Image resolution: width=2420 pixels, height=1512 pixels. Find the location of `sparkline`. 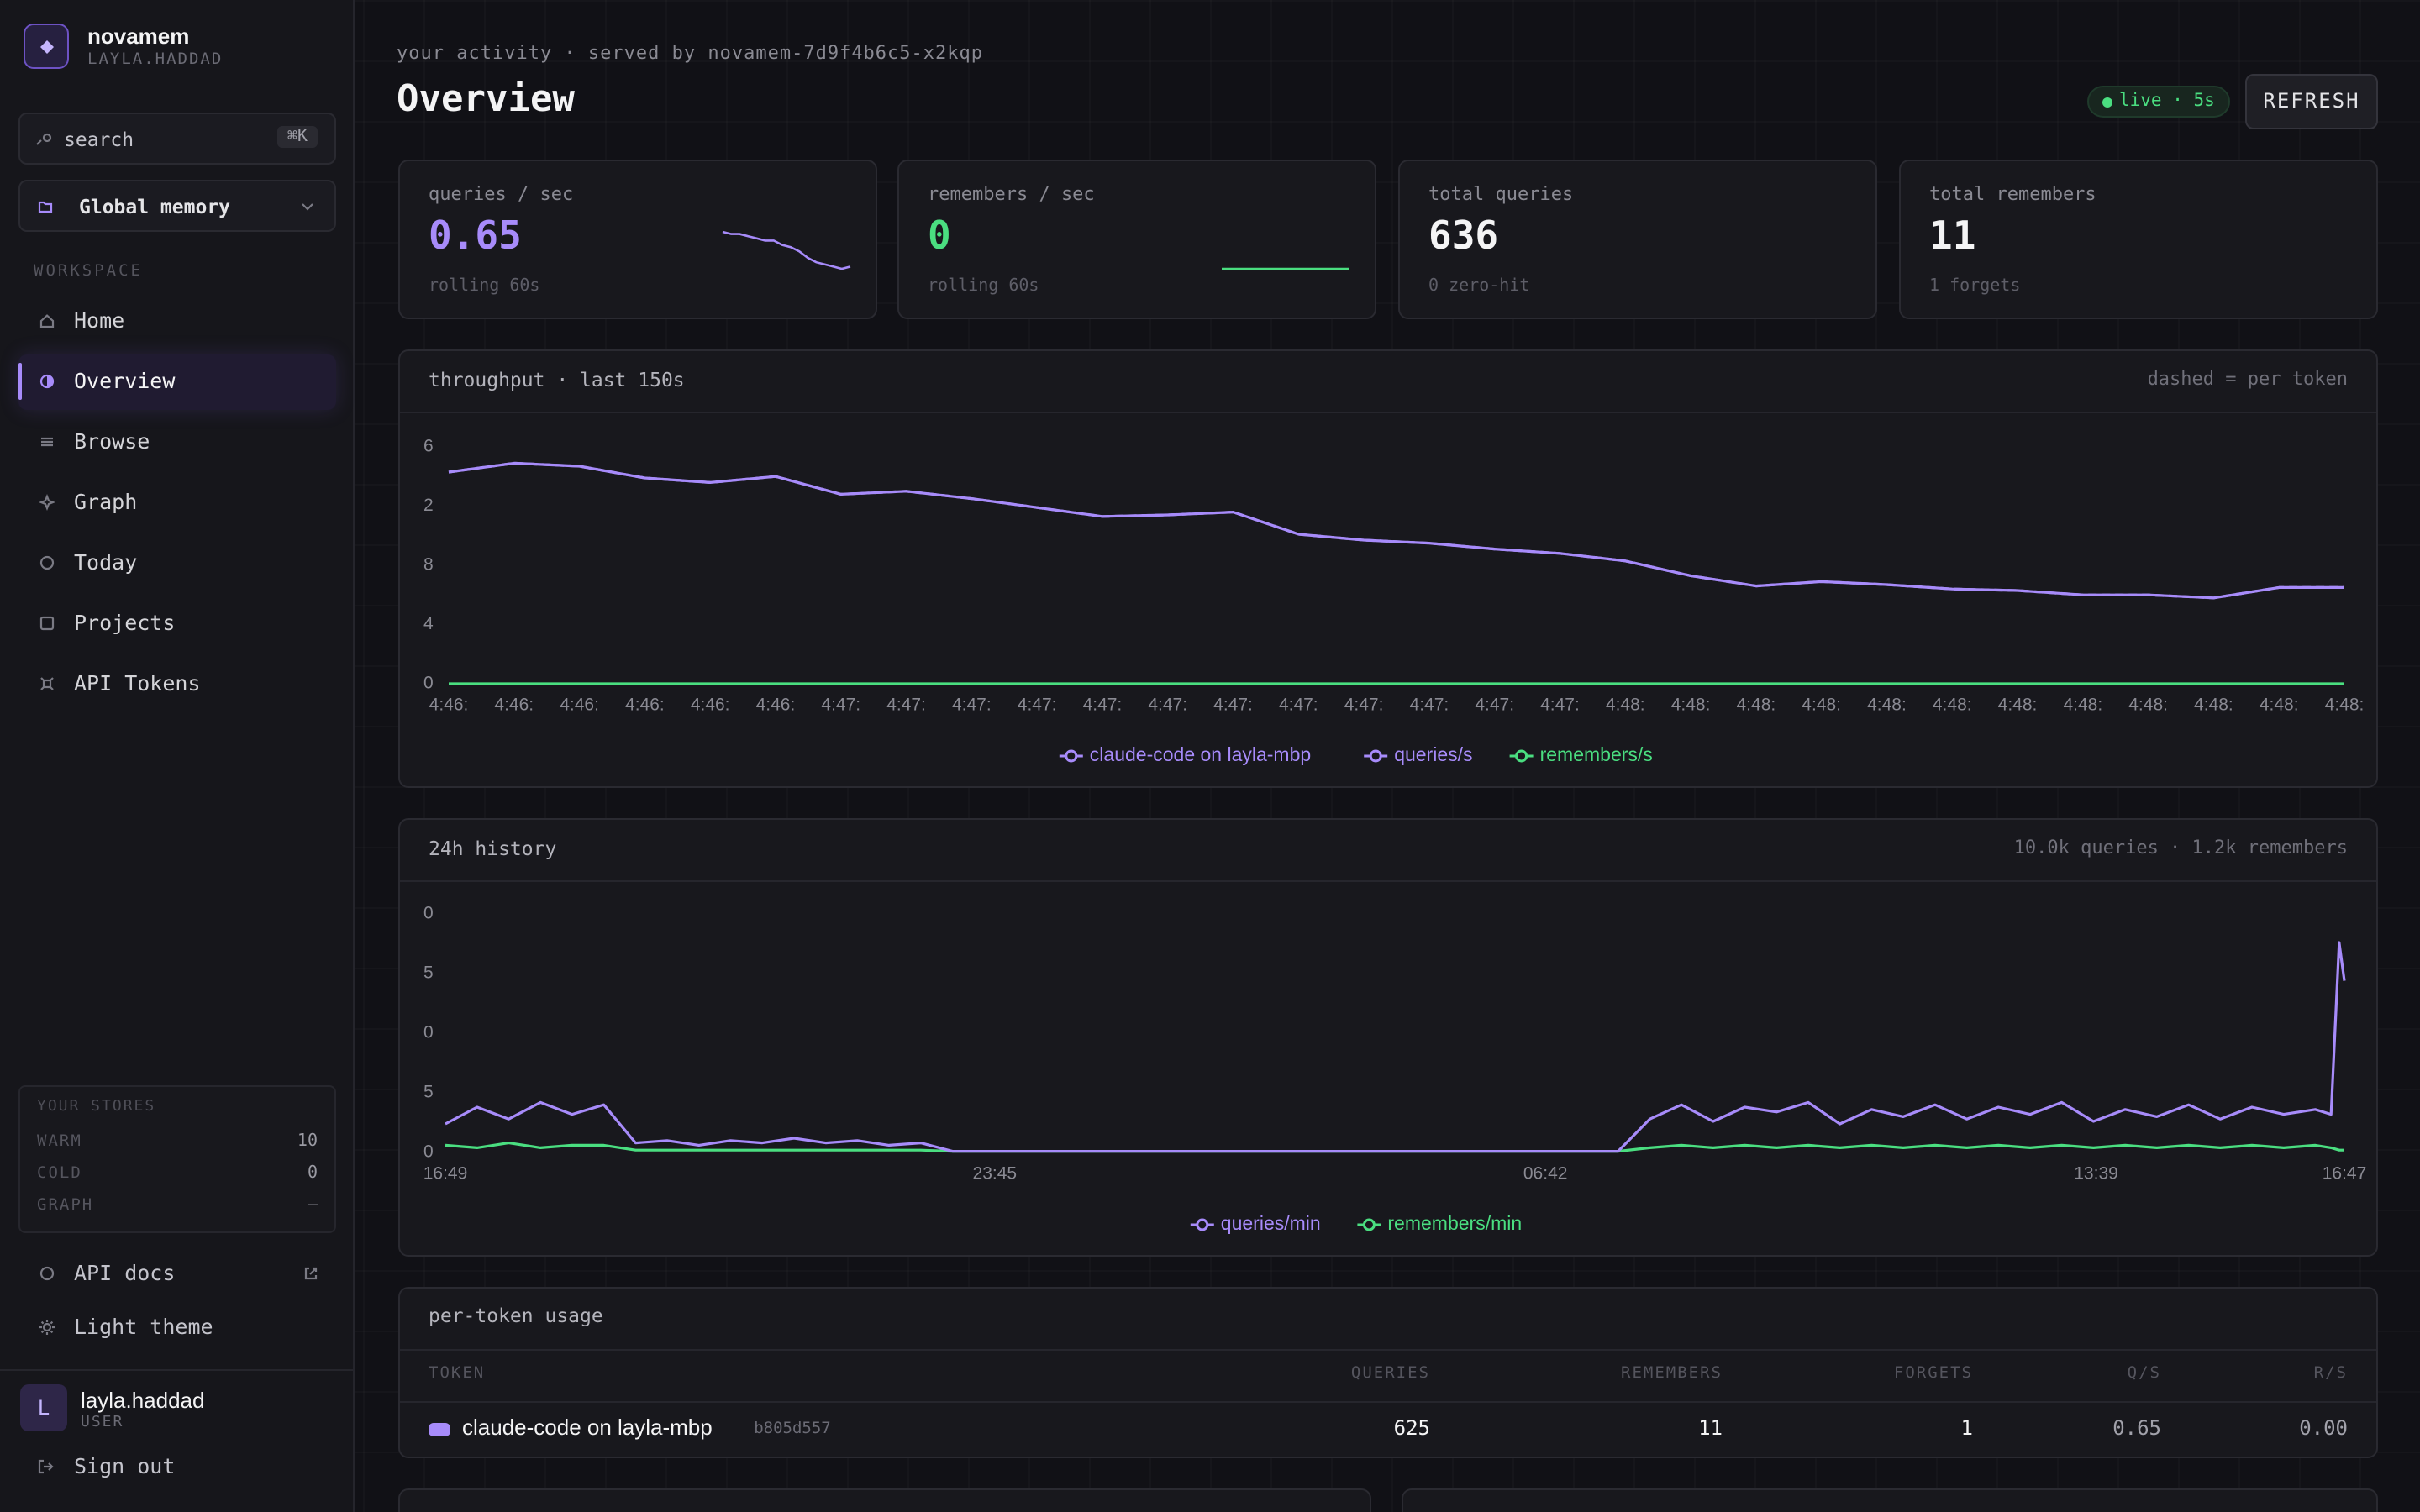

sparkline is located at coordinates (786, 250).